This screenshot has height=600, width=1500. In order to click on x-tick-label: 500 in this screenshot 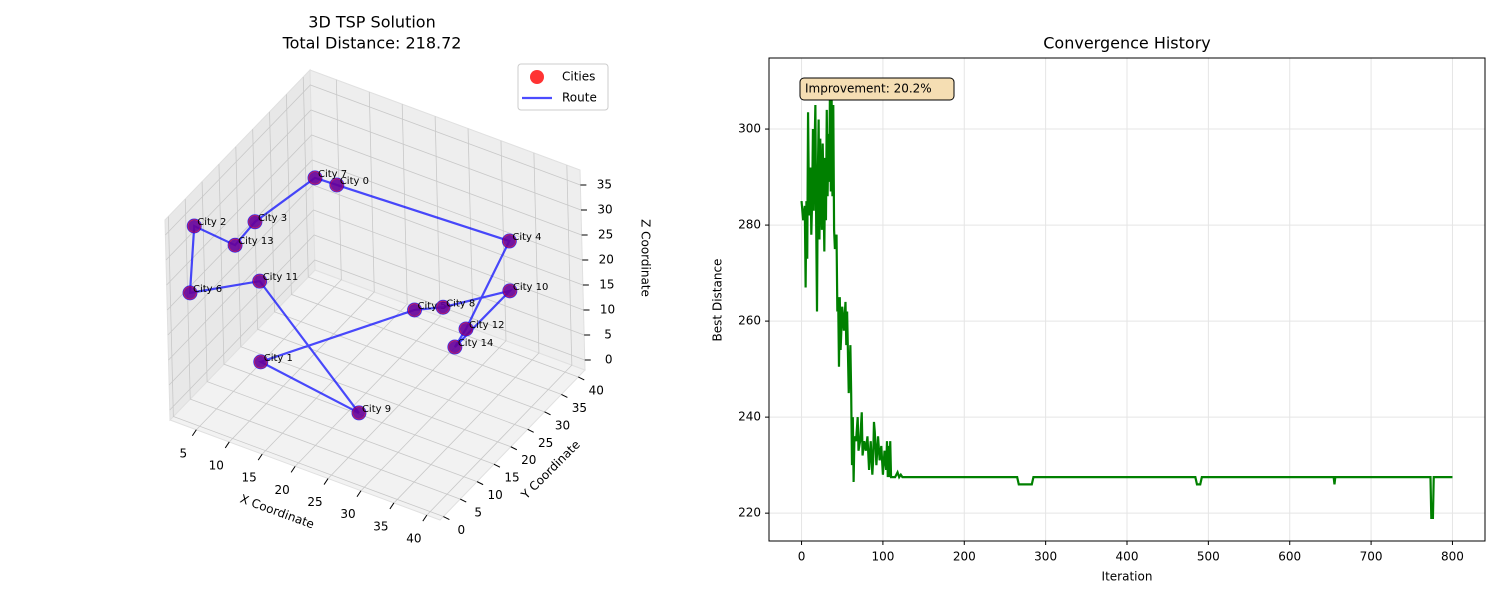, I will do `click(1208, 557)`.